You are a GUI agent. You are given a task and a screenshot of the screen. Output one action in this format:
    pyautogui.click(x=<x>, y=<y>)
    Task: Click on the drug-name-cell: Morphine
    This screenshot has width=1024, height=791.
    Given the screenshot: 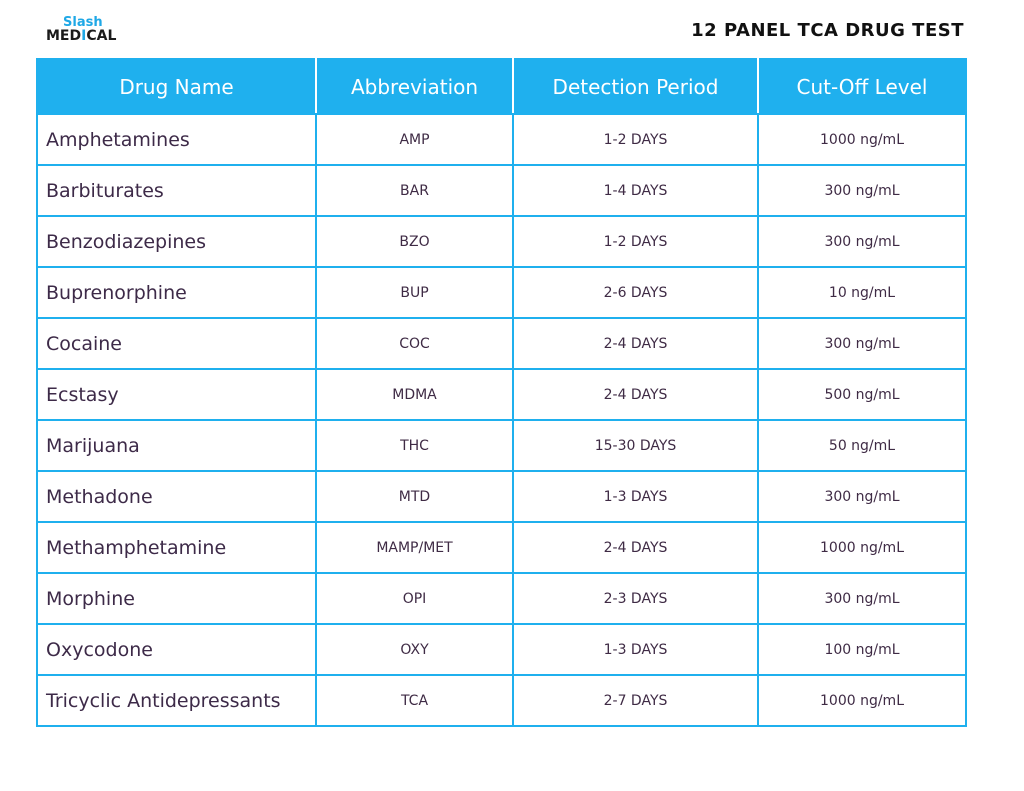 What is the action you would take?
    pyautogui.click(x=176, y=598)
    